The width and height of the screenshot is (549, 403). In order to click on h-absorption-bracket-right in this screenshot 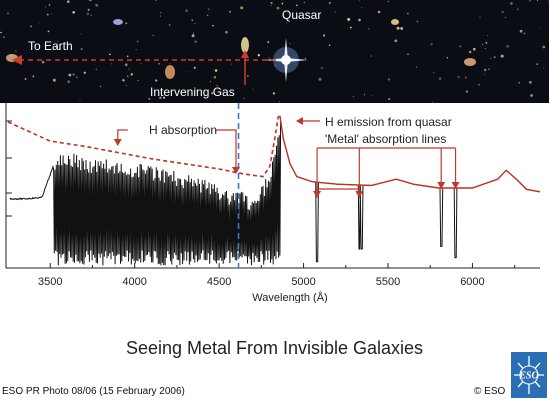, I will do `click(226, 148)`.